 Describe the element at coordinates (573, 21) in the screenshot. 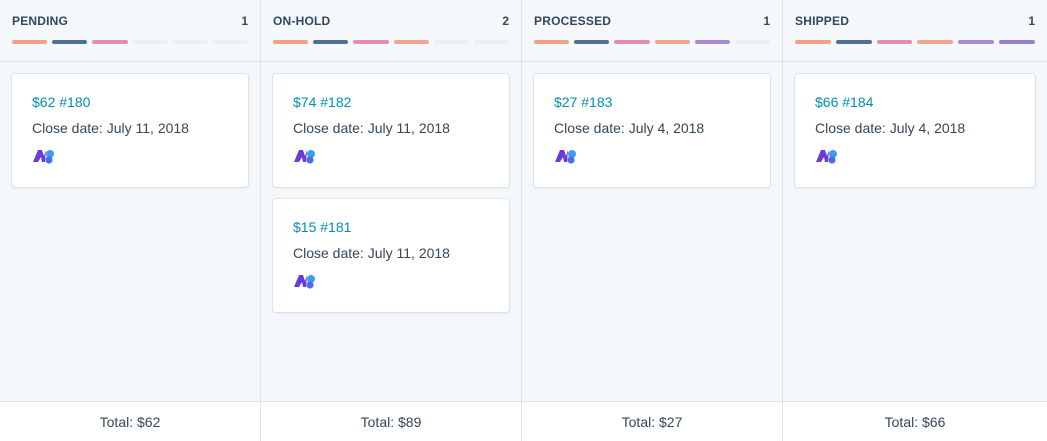

I see `column-title: PROCESSED` at that location.